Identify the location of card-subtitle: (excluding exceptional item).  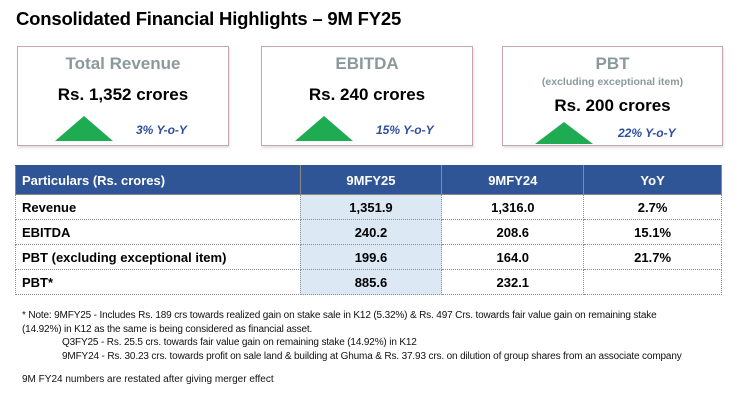
(612, 82).